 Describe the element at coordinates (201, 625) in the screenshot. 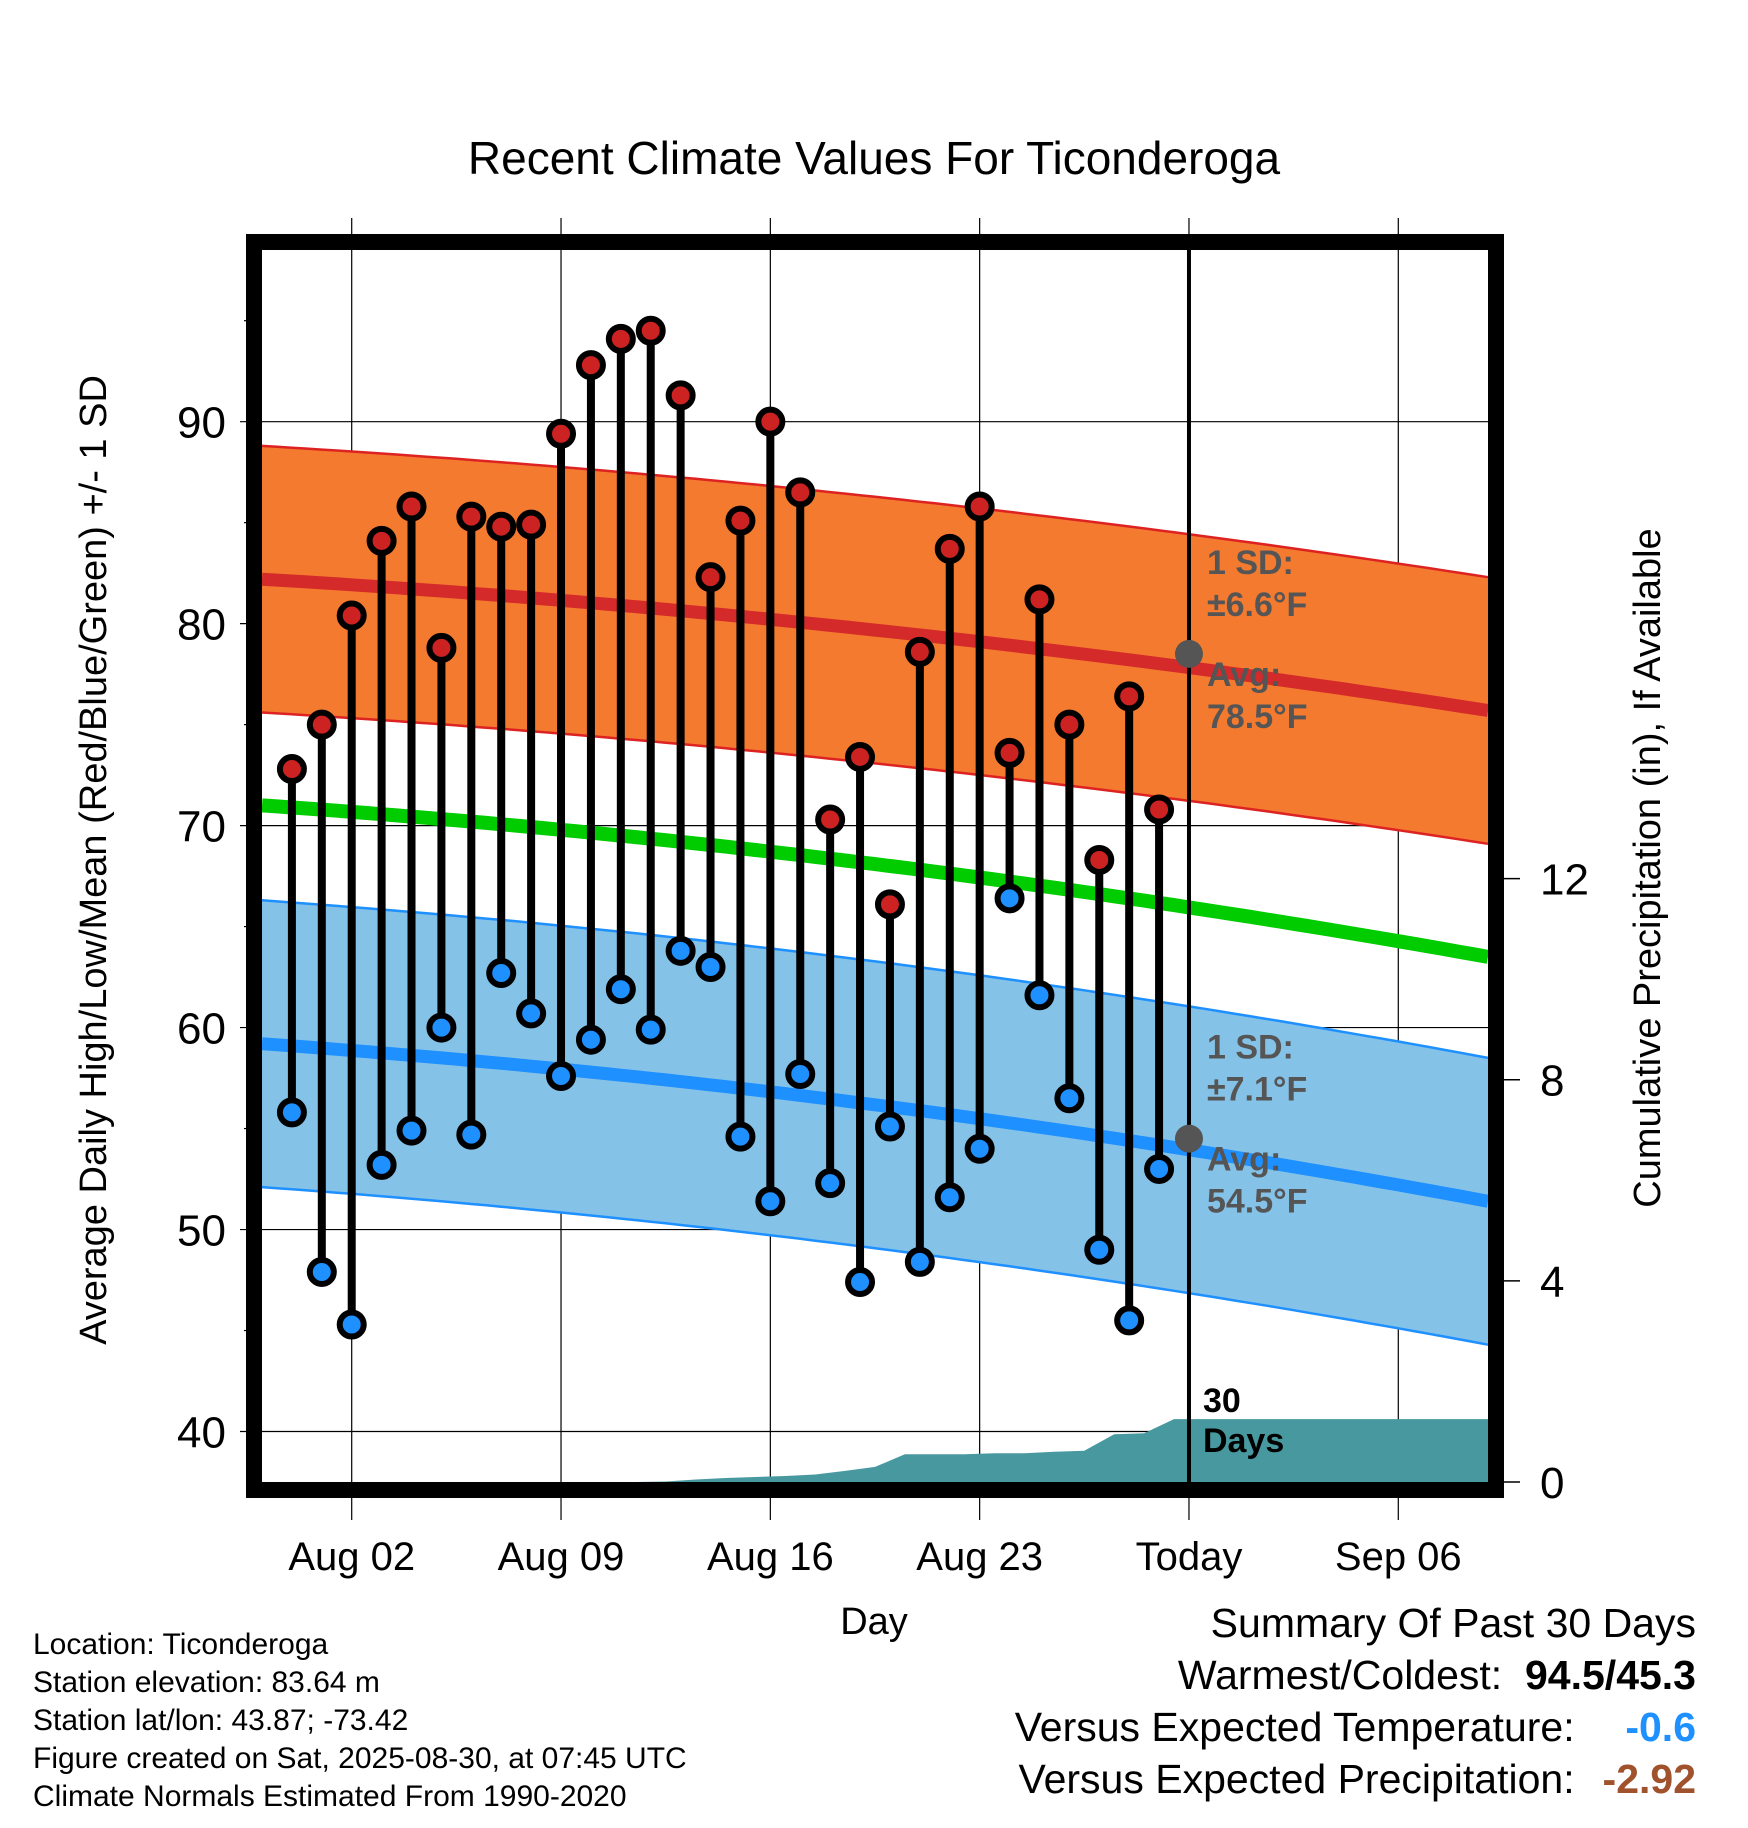

I see `y-tick-label: 80` at that location.